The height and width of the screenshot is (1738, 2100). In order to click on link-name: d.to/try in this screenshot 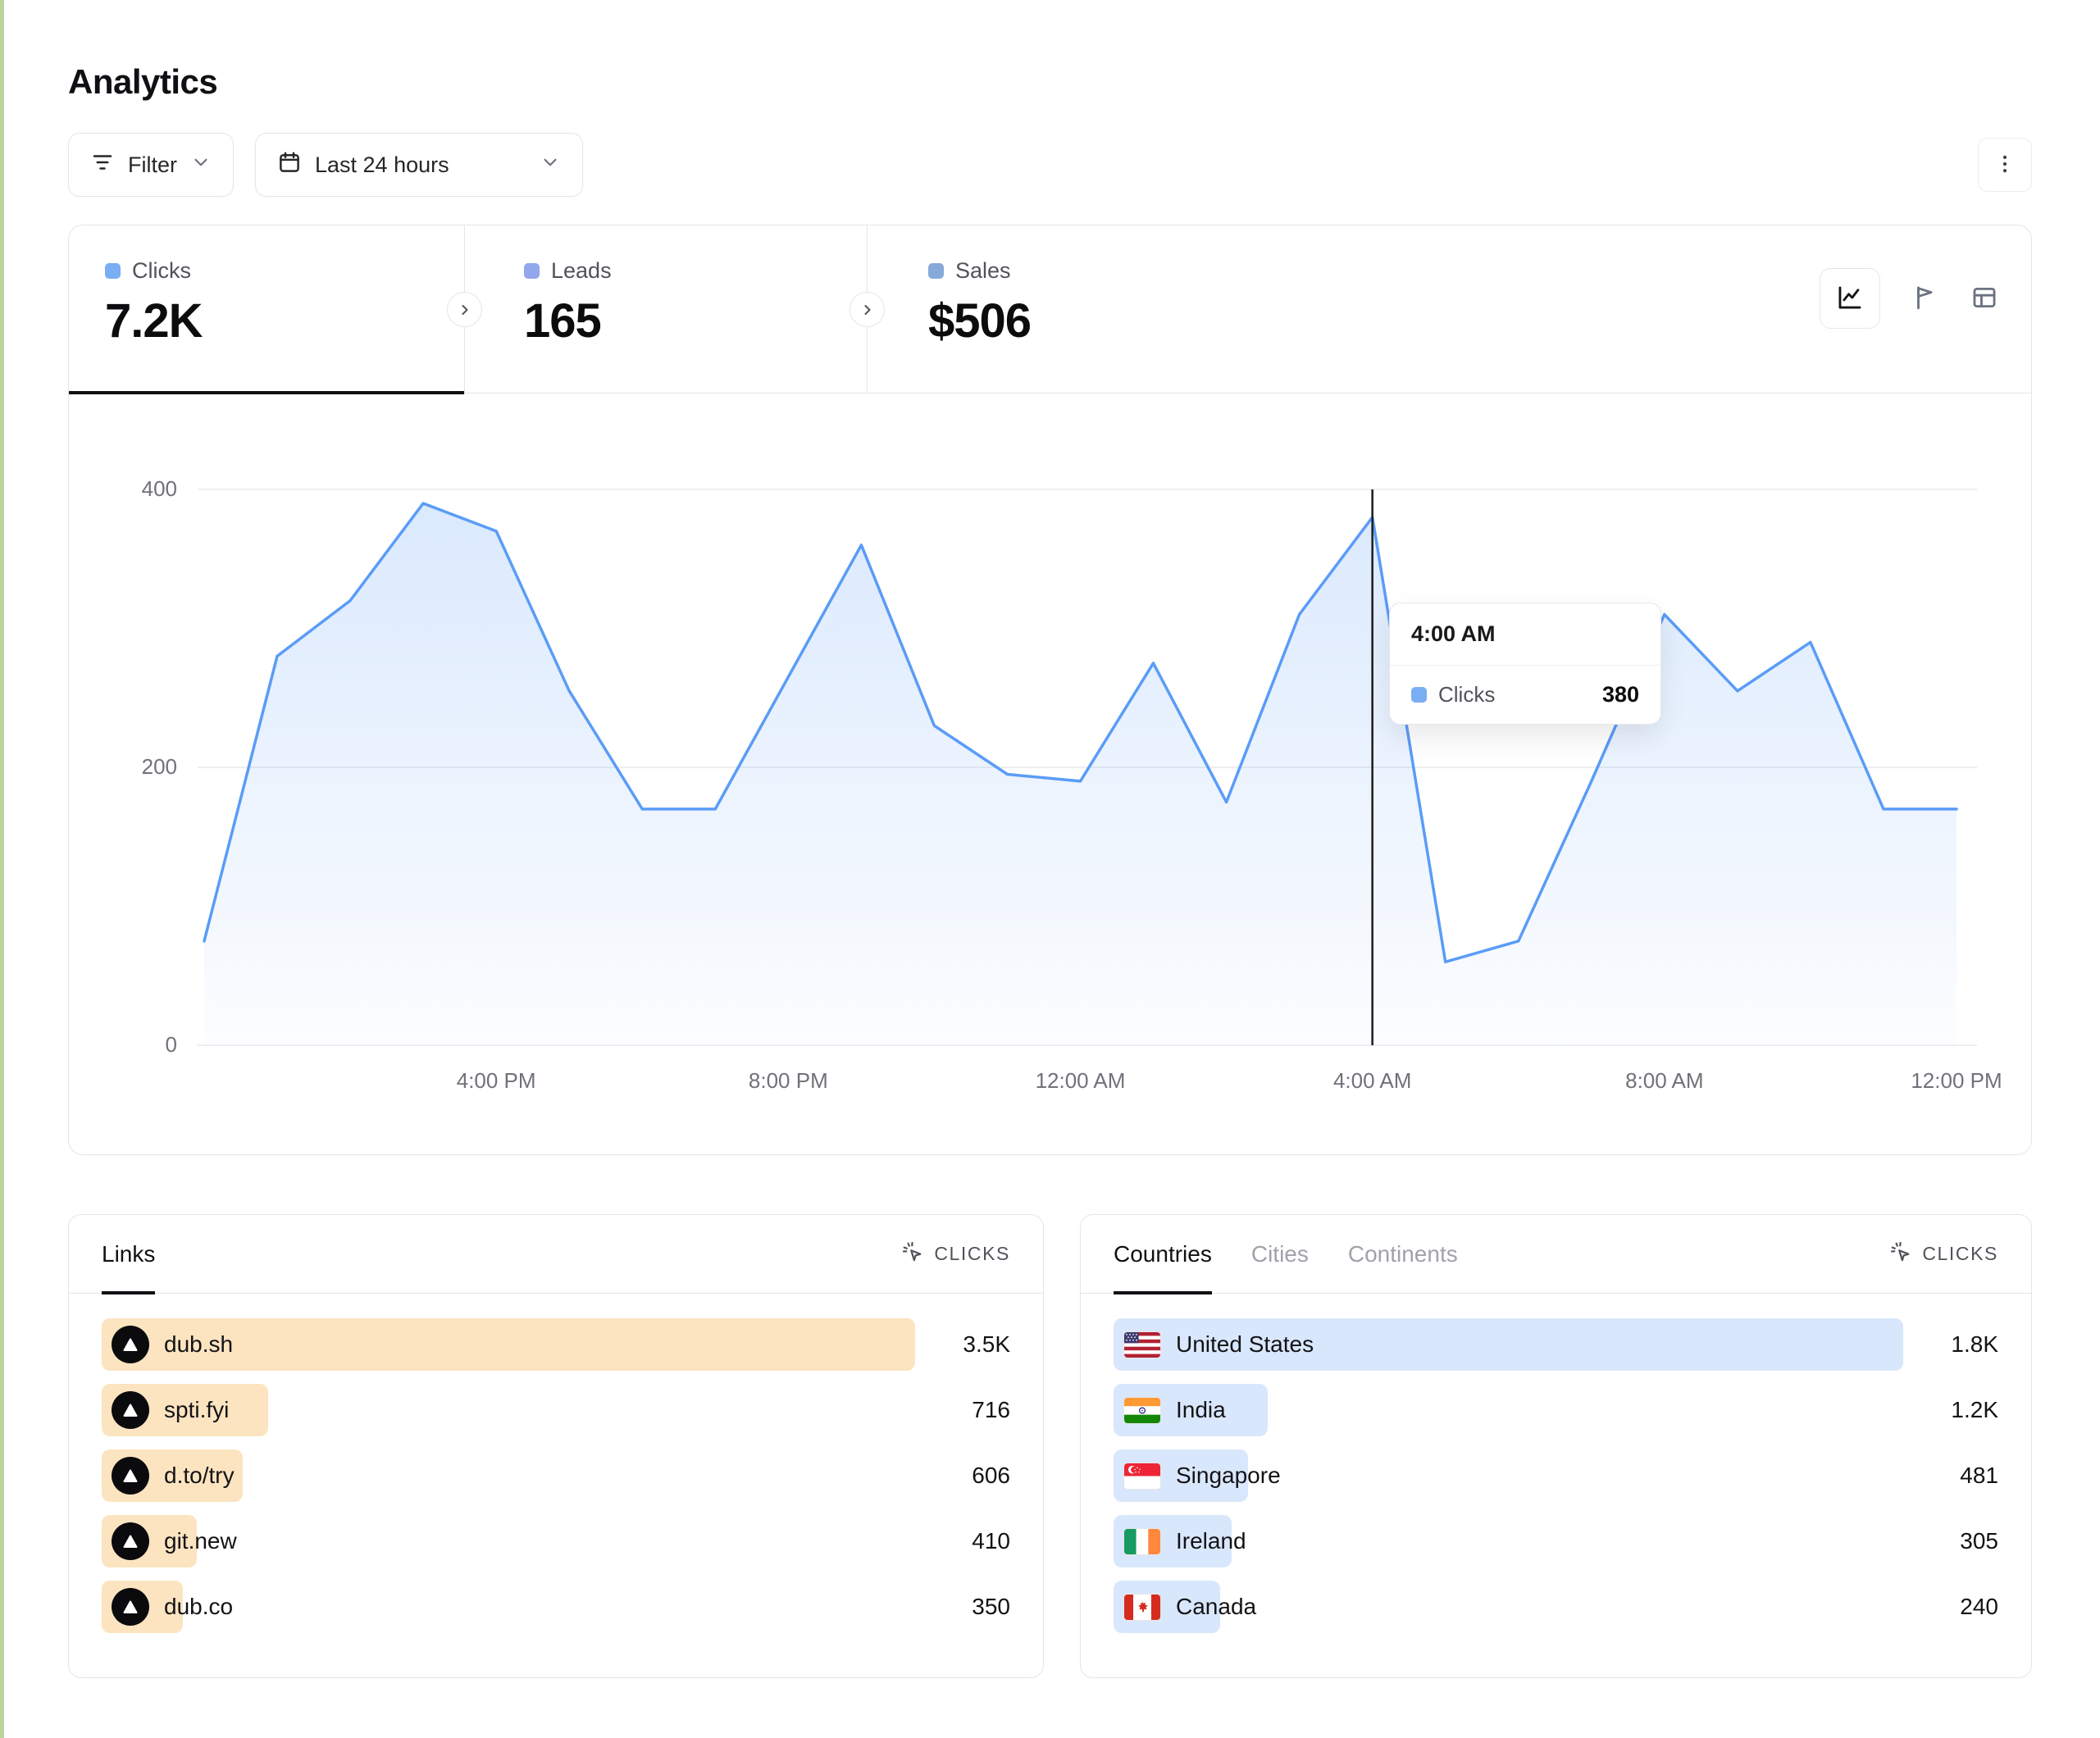, I will do `click(199, 1475)`.